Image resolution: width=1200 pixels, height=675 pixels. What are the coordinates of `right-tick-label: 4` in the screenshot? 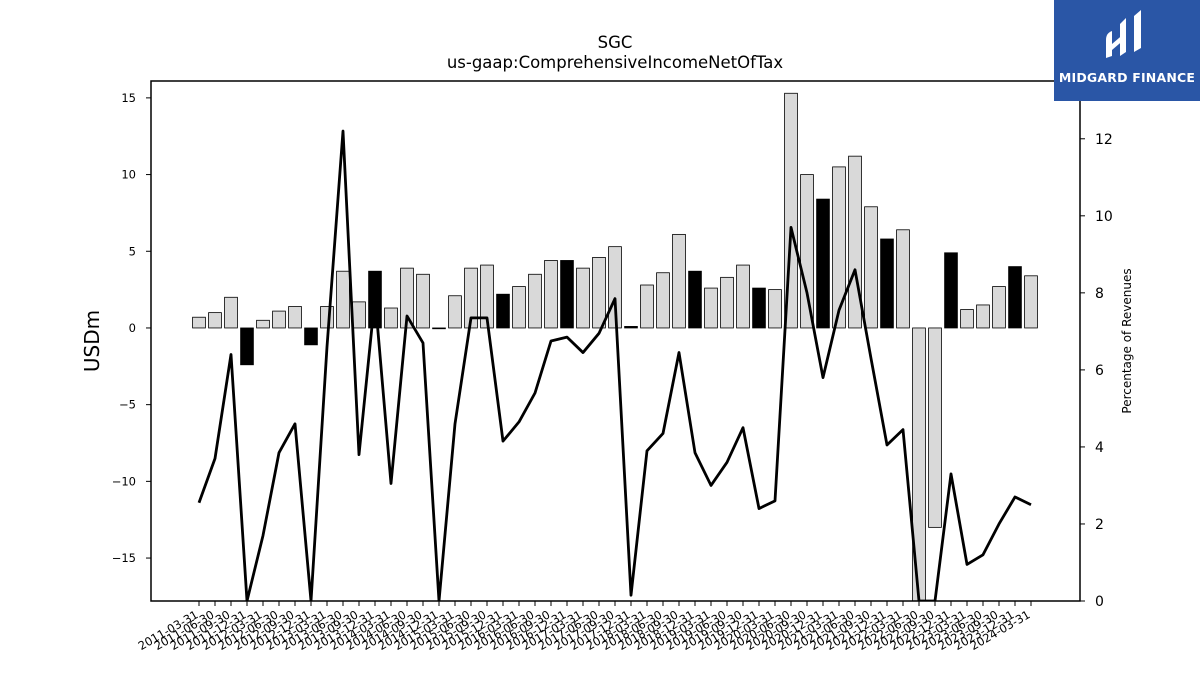 It's located at (1099, 448).